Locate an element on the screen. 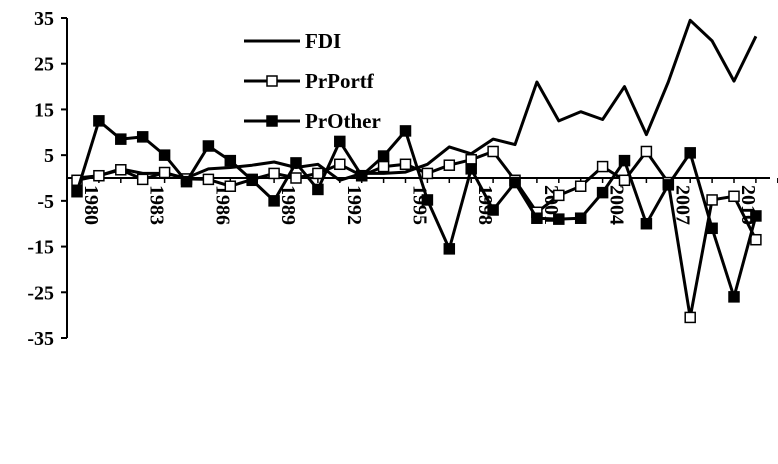  x-tick-label: 2007 is located at coordinates (682, 205).